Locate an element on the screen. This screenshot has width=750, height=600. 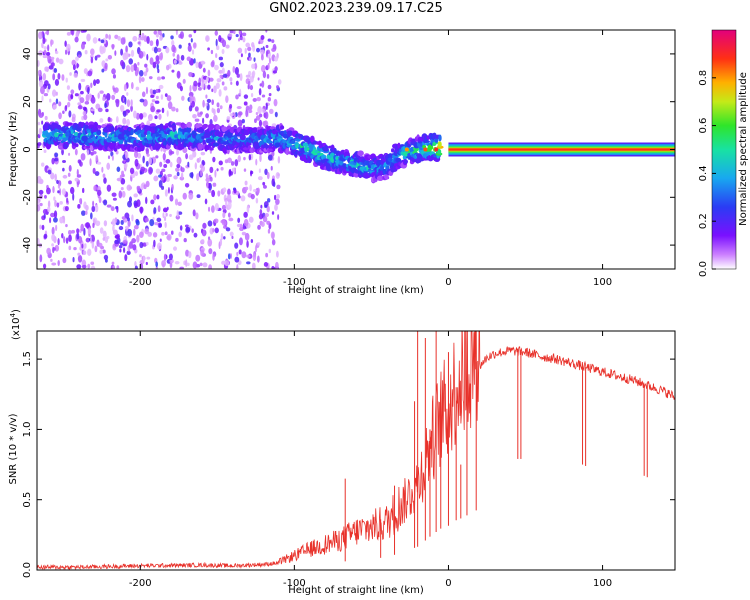
spectrogram-y-label: Frequency (Hz) is located at coordinates (13, 149).